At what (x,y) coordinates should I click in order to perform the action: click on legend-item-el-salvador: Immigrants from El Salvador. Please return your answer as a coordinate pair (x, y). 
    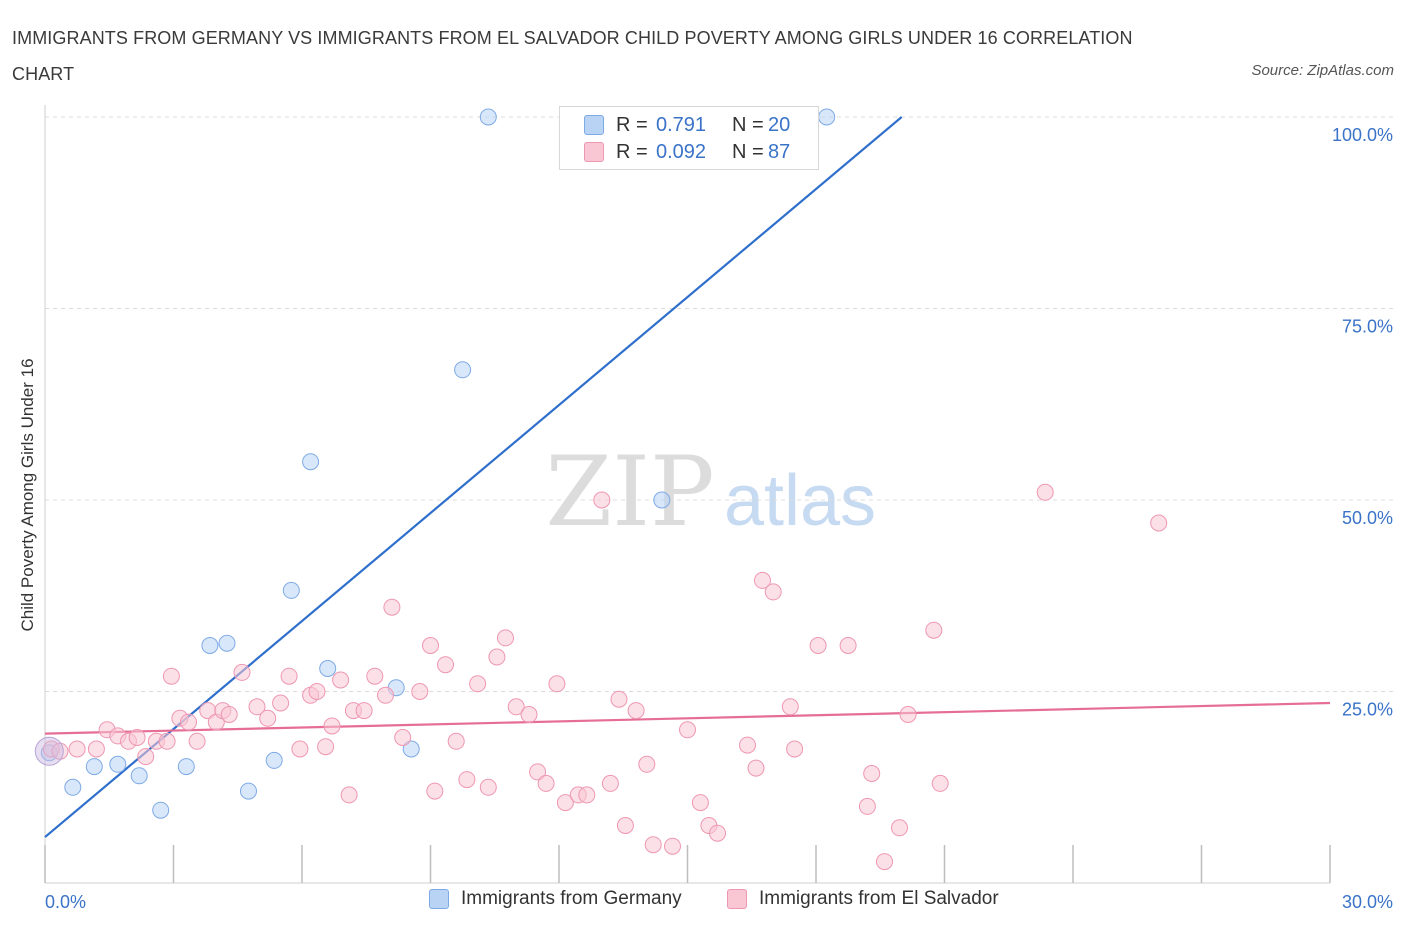
    Looking at the image, I should click on (863, 899).